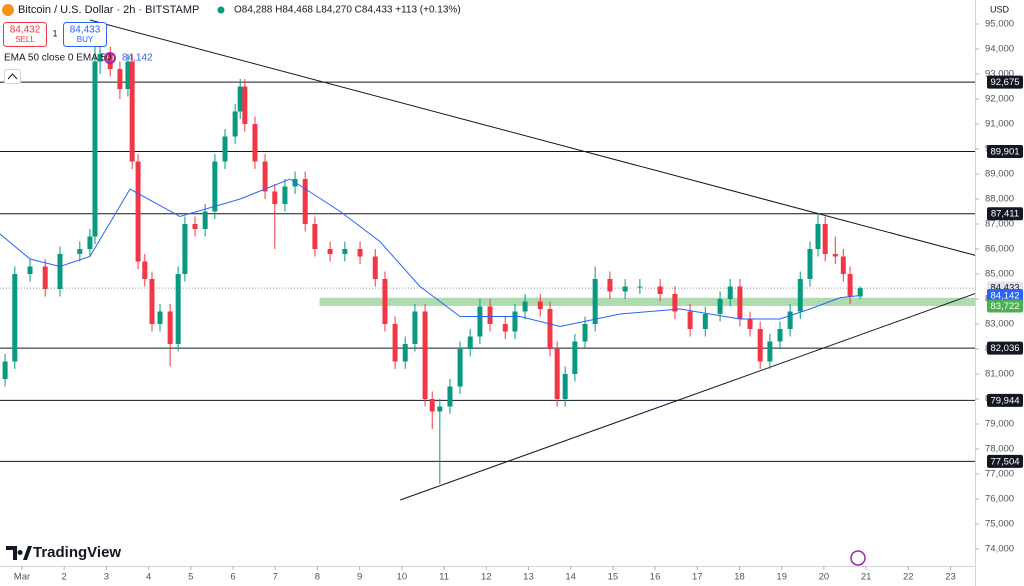 This screenshot has height=586, width=1024. Describe the element at coordinates (137, 58) in the screenshot. I see `ema-legend-value: 84,142` at that location.